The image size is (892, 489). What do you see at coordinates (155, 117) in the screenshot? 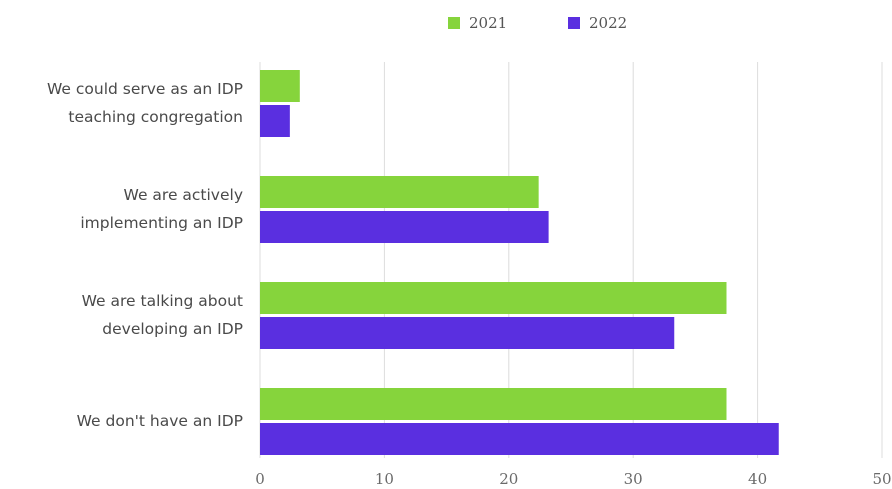
I see `category-label: teaching congregation` at bounding box center [155, 117].